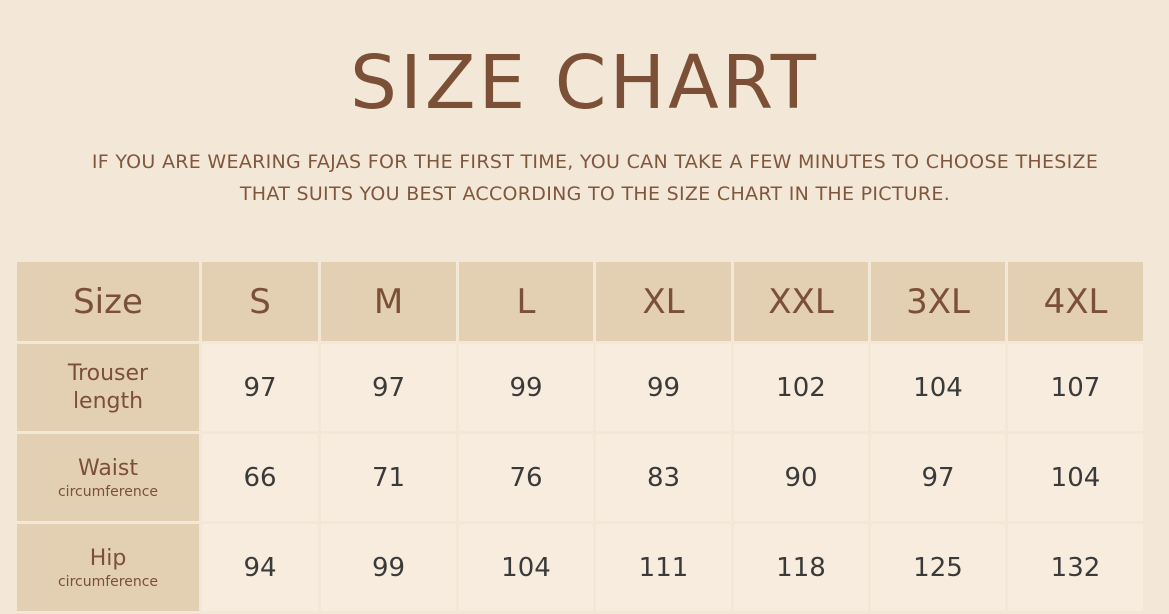 The image size is (1169, 614). I want to click on header-cell: Size, so click(108, 301).